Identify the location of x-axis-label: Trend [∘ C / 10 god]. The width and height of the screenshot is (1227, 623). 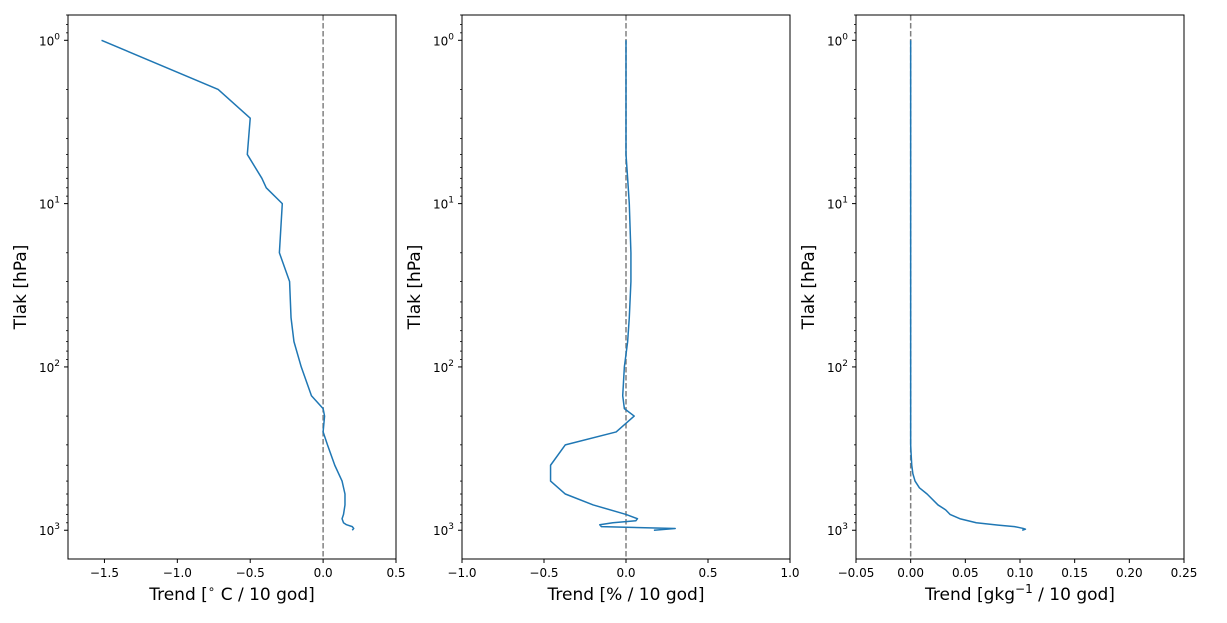
(231, 593).